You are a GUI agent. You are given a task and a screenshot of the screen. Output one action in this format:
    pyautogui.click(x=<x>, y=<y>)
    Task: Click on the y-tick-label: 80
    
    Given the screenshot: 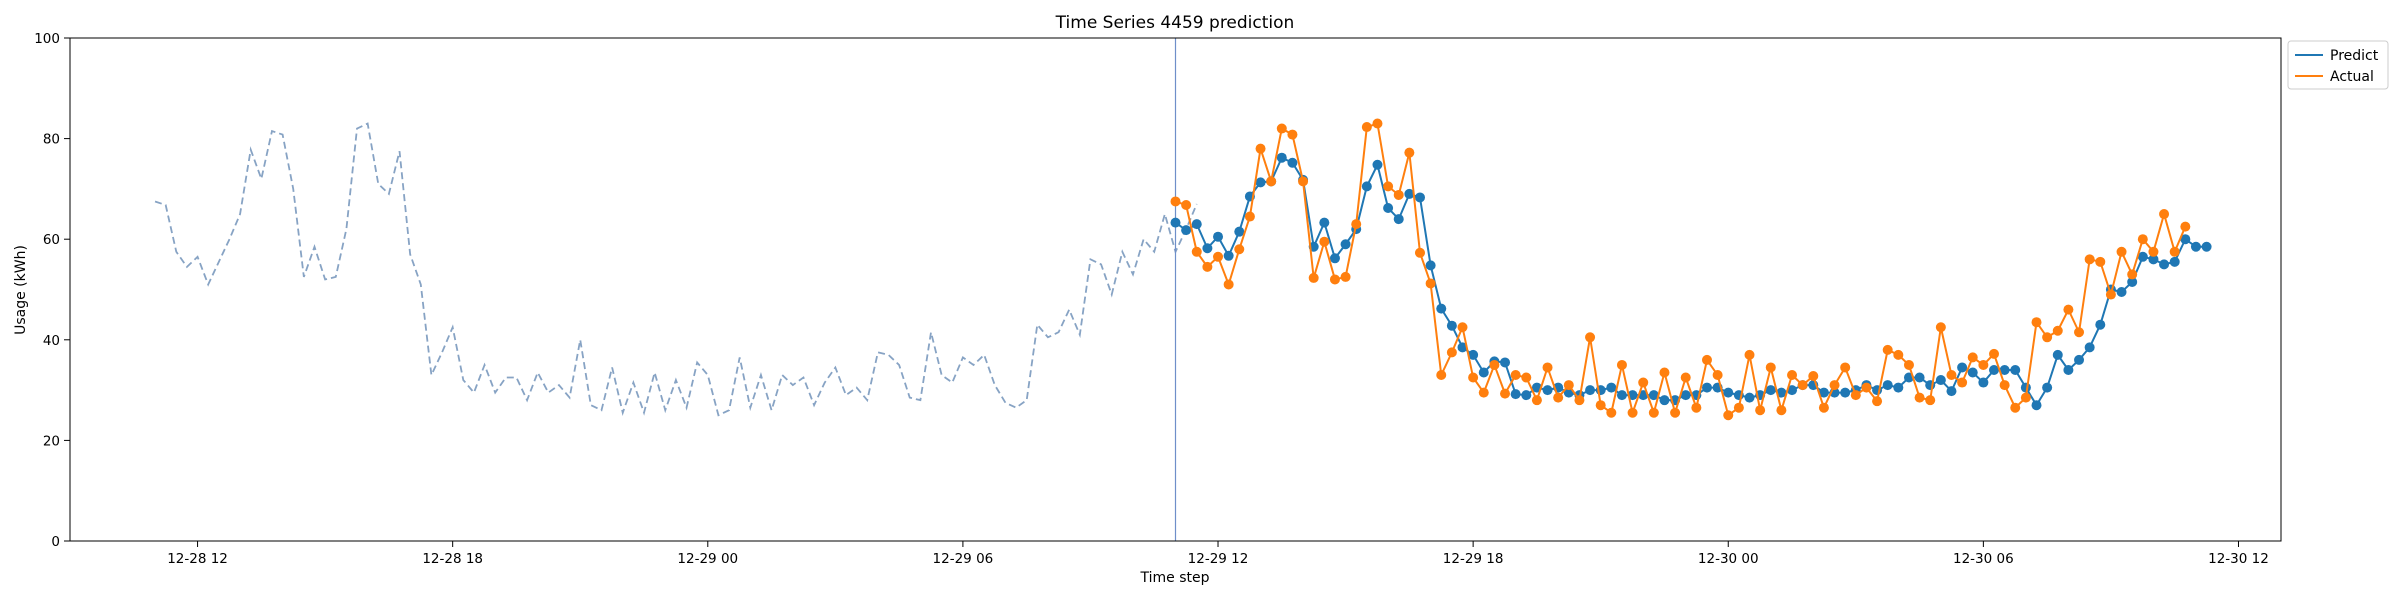 What is the action you would take?
    pyautogui.click(x=51, y=140)
    